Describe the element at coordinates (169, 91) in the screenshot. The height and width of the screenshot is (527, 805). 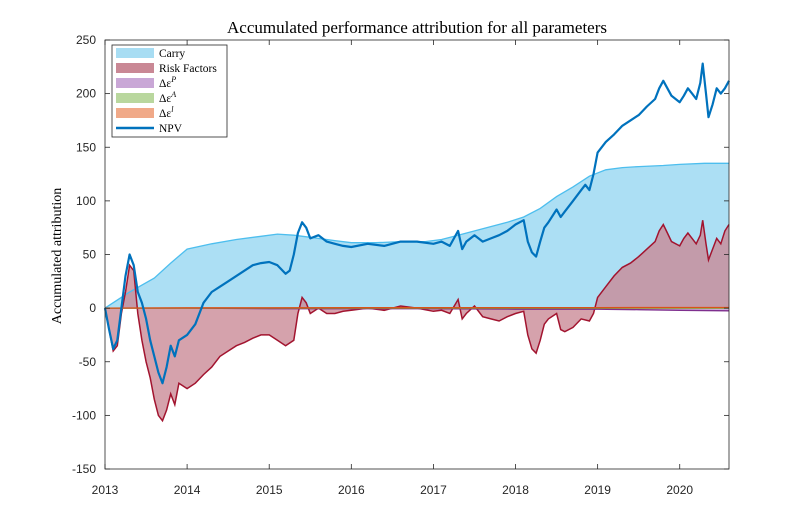
I see `legend-box` at that location.